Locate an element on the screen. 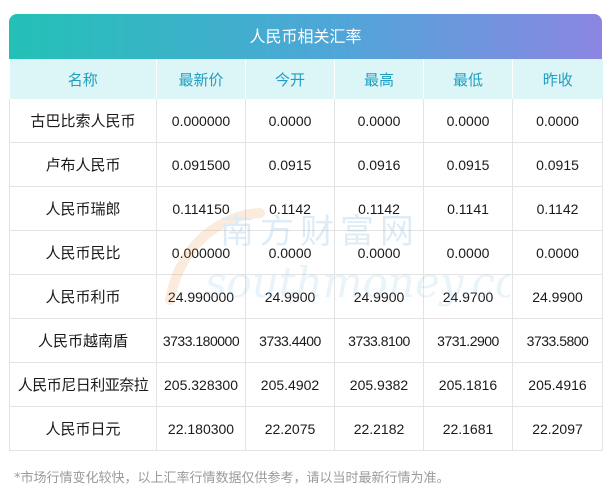 The width and height of the screenshot is (610, 500). cell-name: 人民币利币 is located at coordinates (83, 296).